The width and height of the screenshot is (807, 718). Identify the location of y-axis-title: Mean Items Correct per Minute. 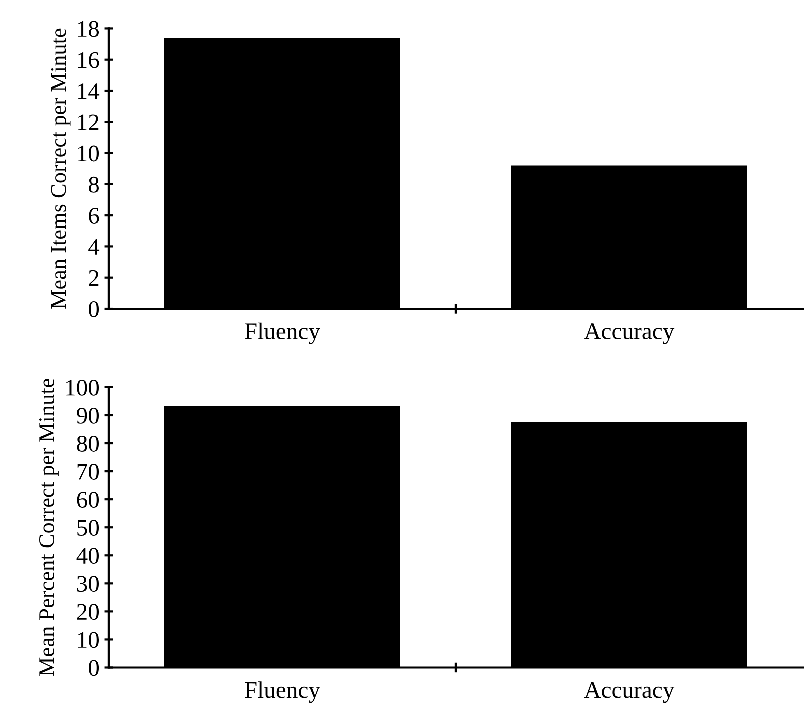
(61, 168).